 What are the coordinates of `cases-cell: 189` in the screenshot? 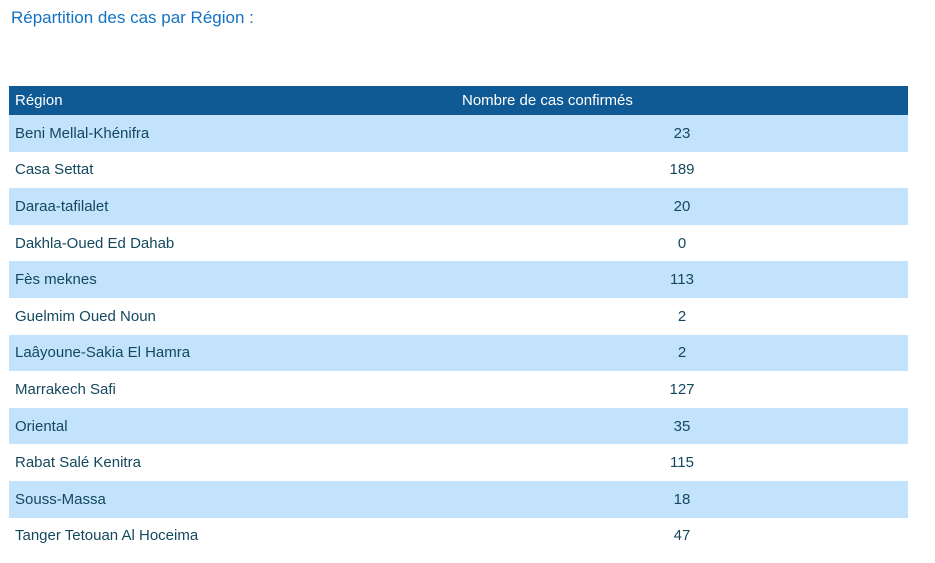 It's located at (682, 170).